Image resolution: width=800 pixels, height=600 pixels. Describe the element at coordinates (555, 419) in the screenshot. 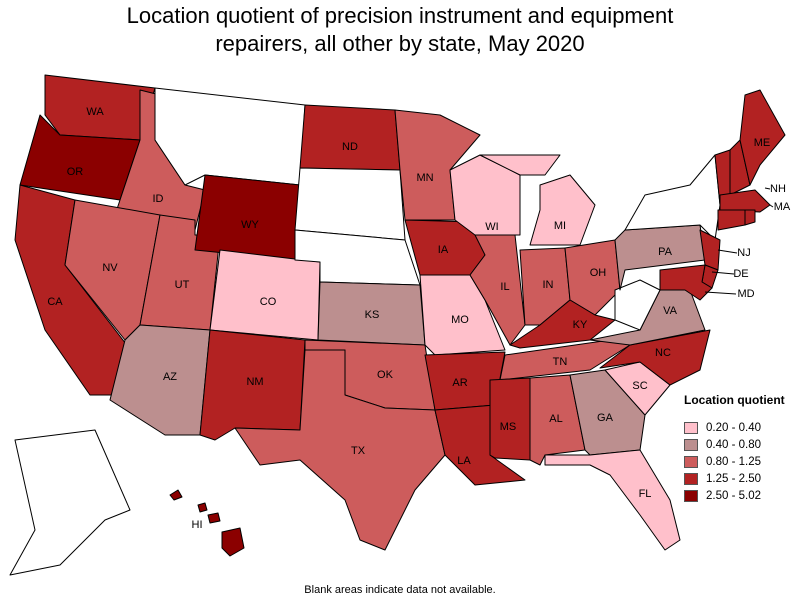

I see `state-label-AL: AL` at that location.